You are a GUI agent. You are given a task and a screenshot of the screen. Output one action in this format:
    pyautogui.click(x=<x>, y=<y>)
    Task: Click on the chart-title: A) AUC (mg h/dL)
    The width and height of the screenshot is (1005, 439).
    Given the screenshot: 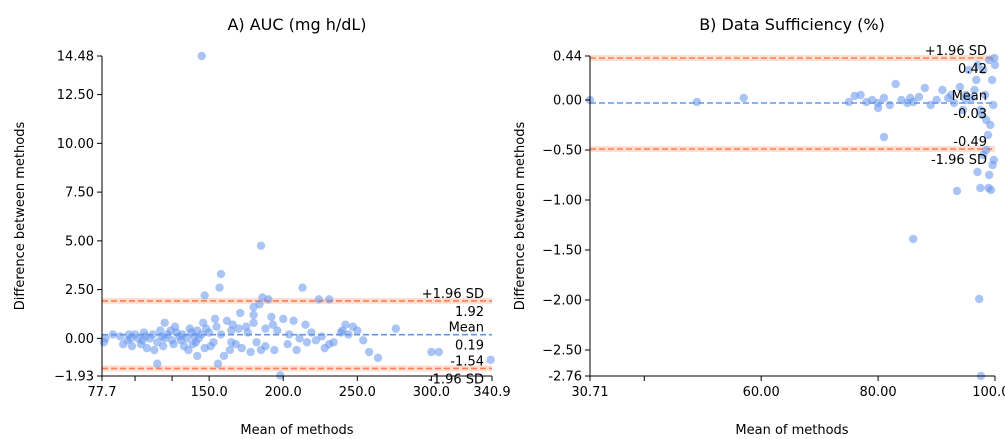 What is the action you would take?
    pyautogui.click(x=296, y=24)
    